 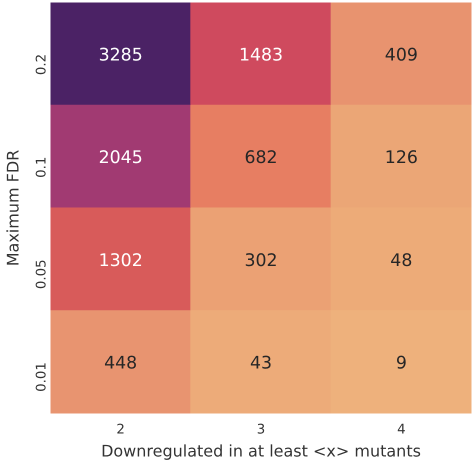 What do you see at coordinates (401, 55) in the screenshot?
I see `data-label: 409` at bounding box center [401, 55].